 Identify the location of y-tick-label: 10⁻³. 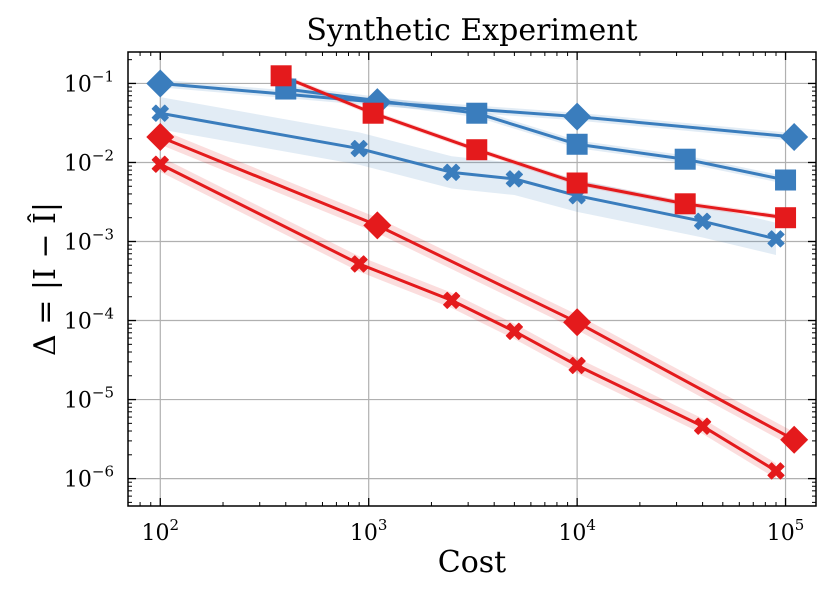
(89, 241).